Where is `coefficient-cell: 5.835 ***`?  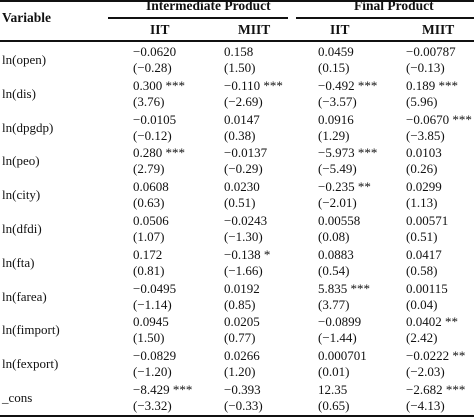 coefficient-cell: 5.835 *** is located at coordinates (344, 288).